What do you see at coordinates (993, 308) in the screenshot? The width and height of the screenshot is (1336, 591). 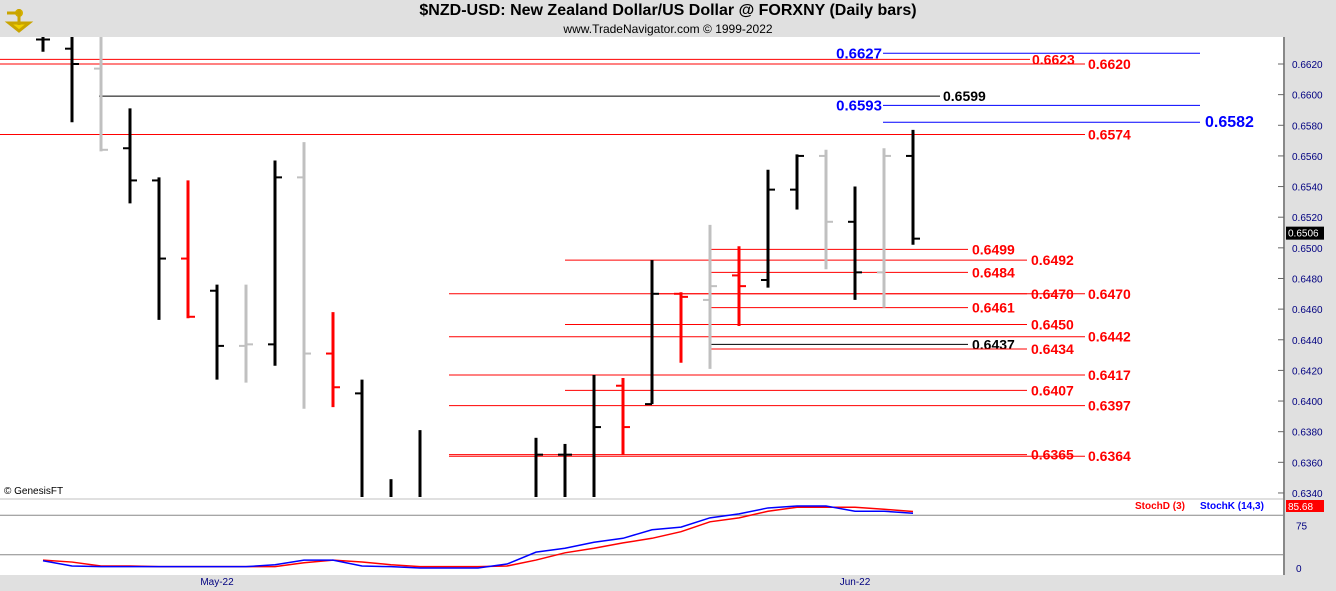 I see `level-label: 0.6461` at bounding box center [993, 308].